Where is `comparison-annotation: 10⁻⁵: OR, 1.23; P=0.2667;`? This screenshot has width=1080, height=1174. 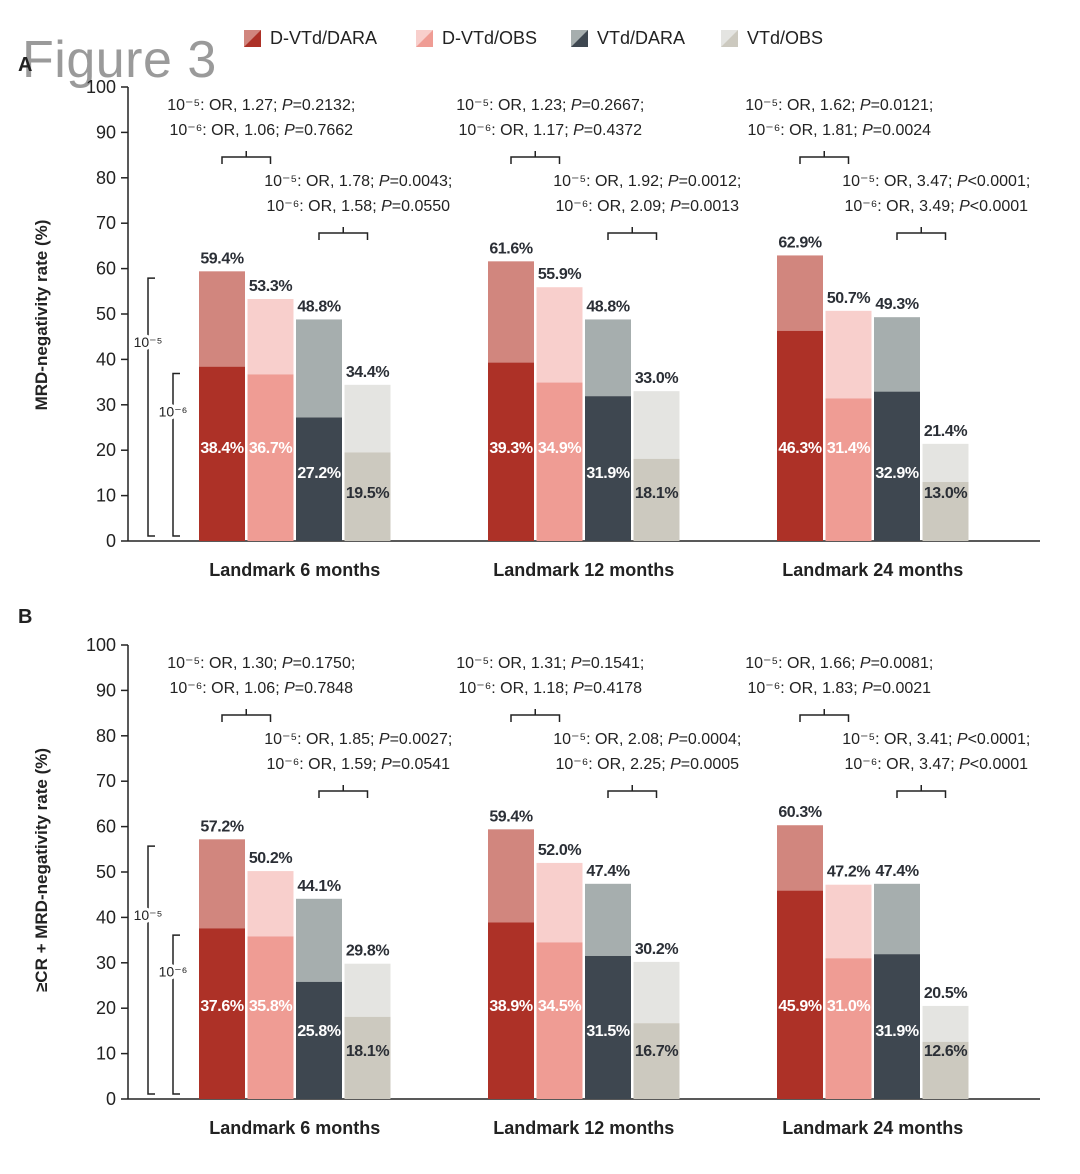
comparison-annotation: 10⁻⁵: OR, 1.23; P=0.2667; is located at coordinates (550, 105).